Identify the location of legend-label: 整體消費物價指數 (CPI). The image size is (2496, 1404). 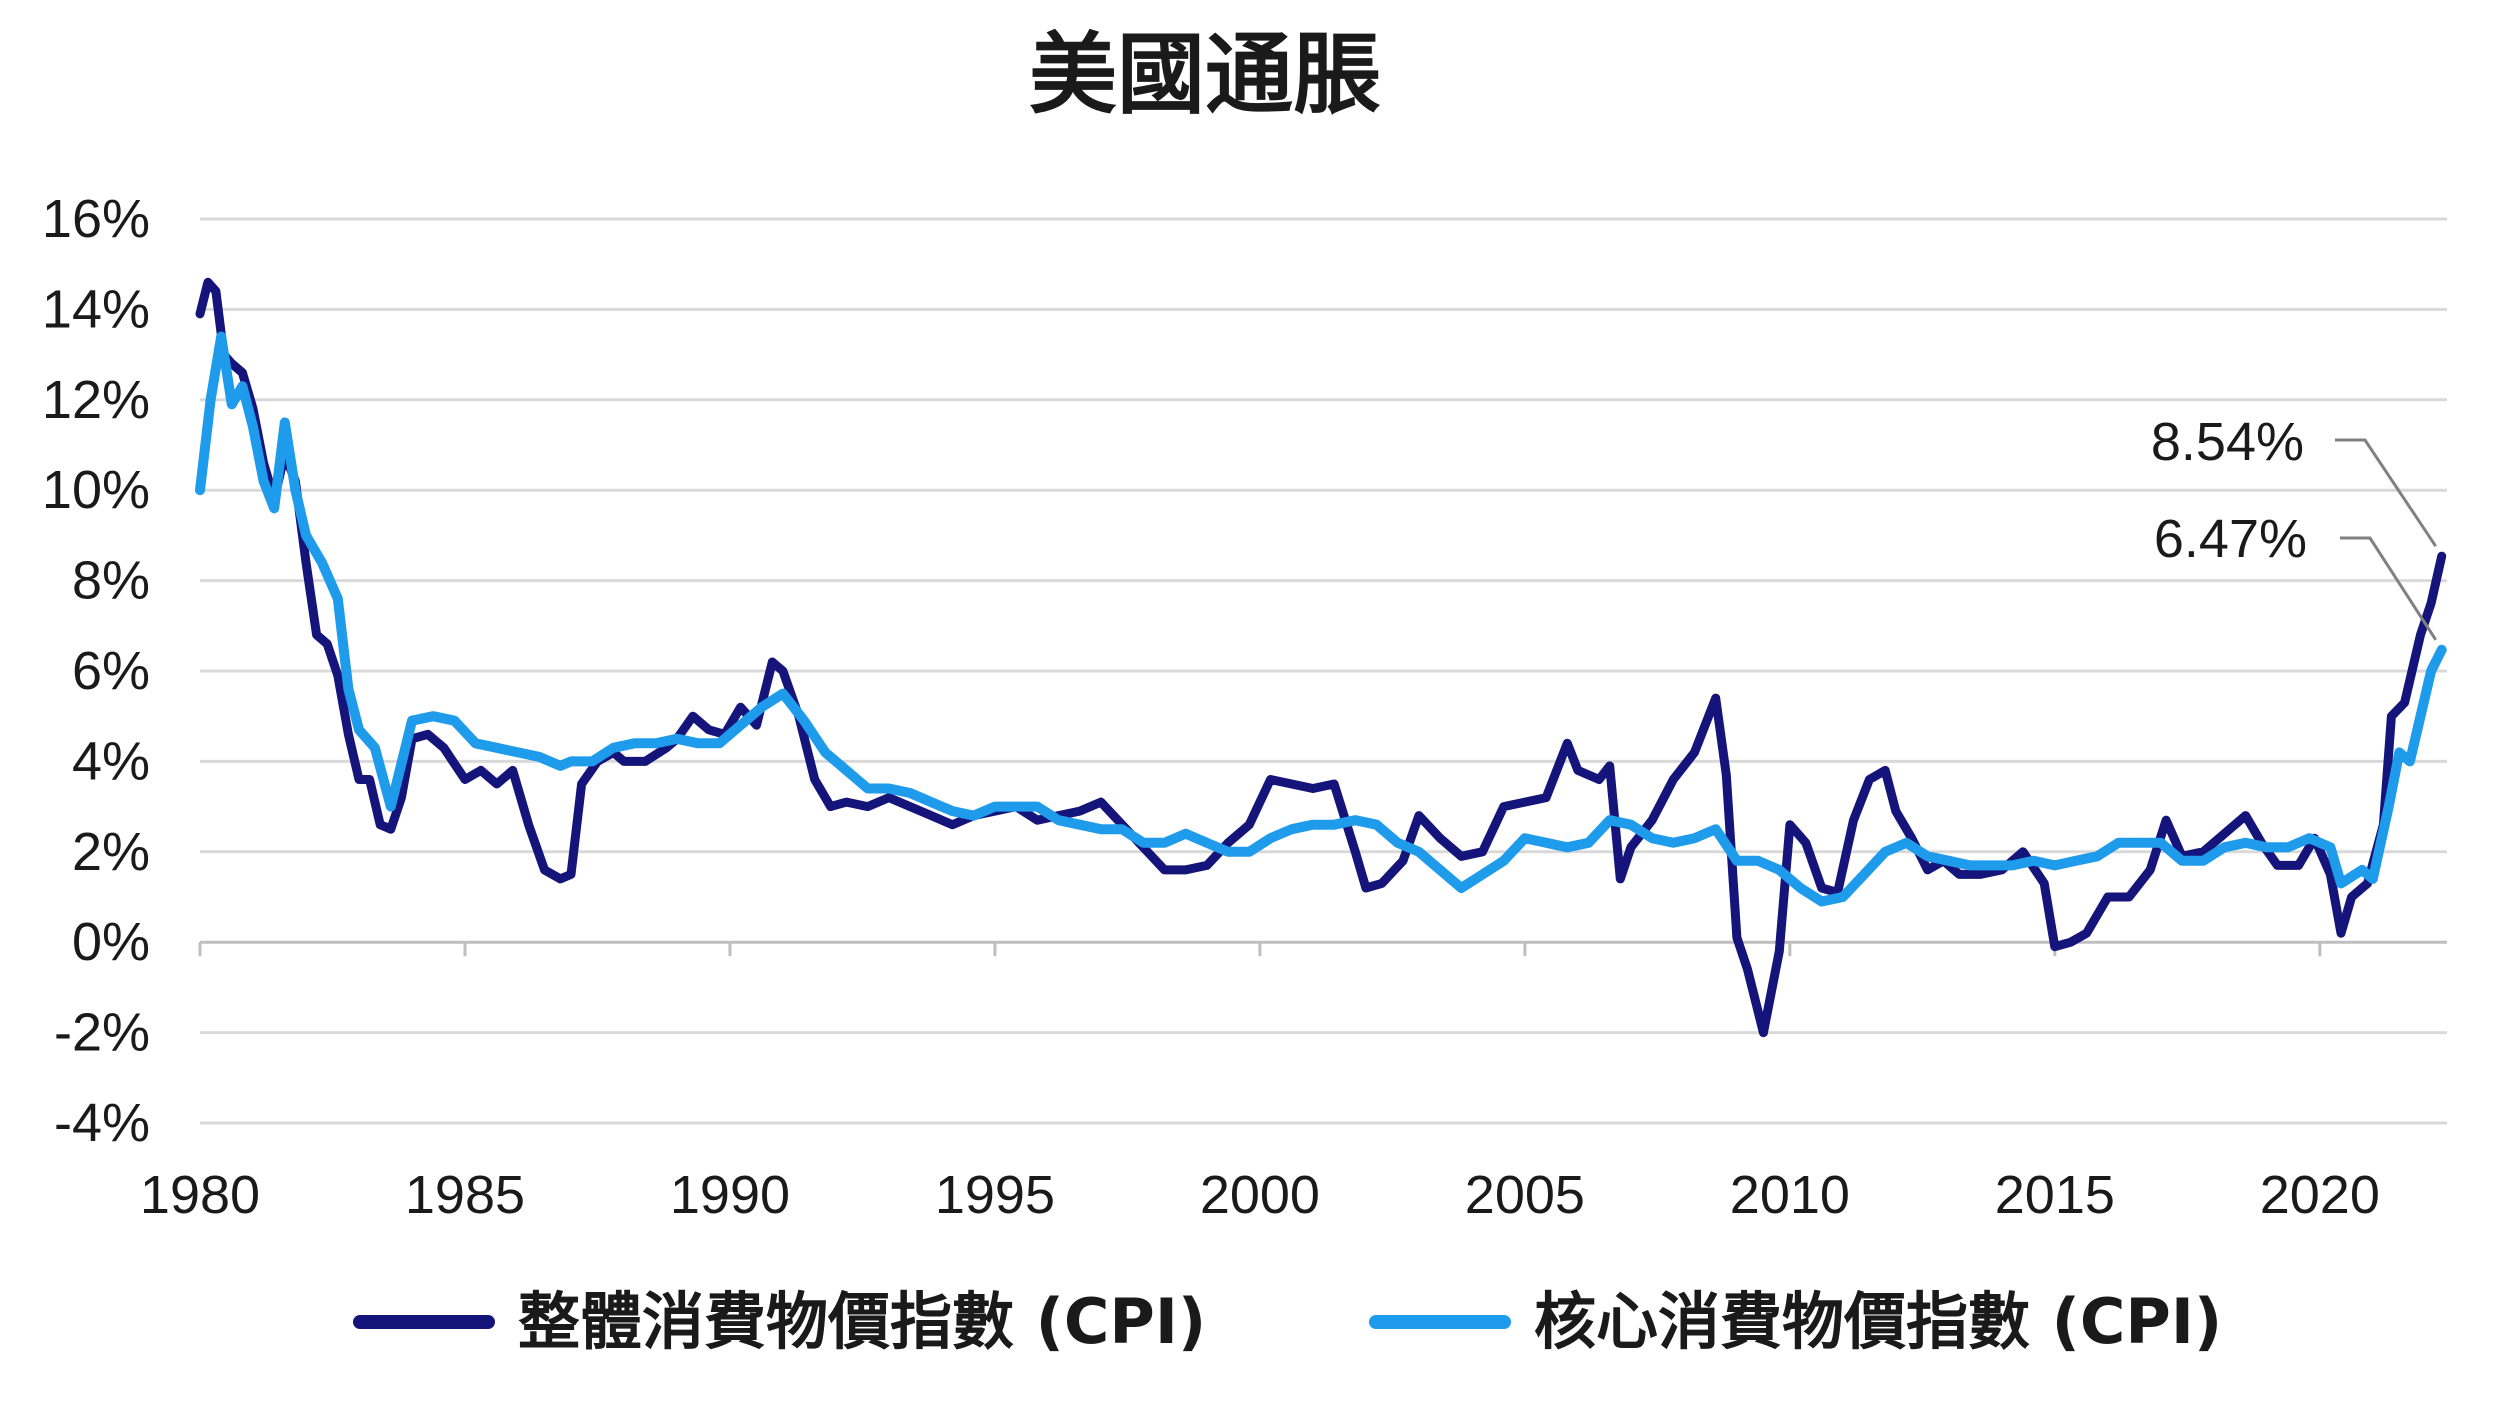
(862, 1321).